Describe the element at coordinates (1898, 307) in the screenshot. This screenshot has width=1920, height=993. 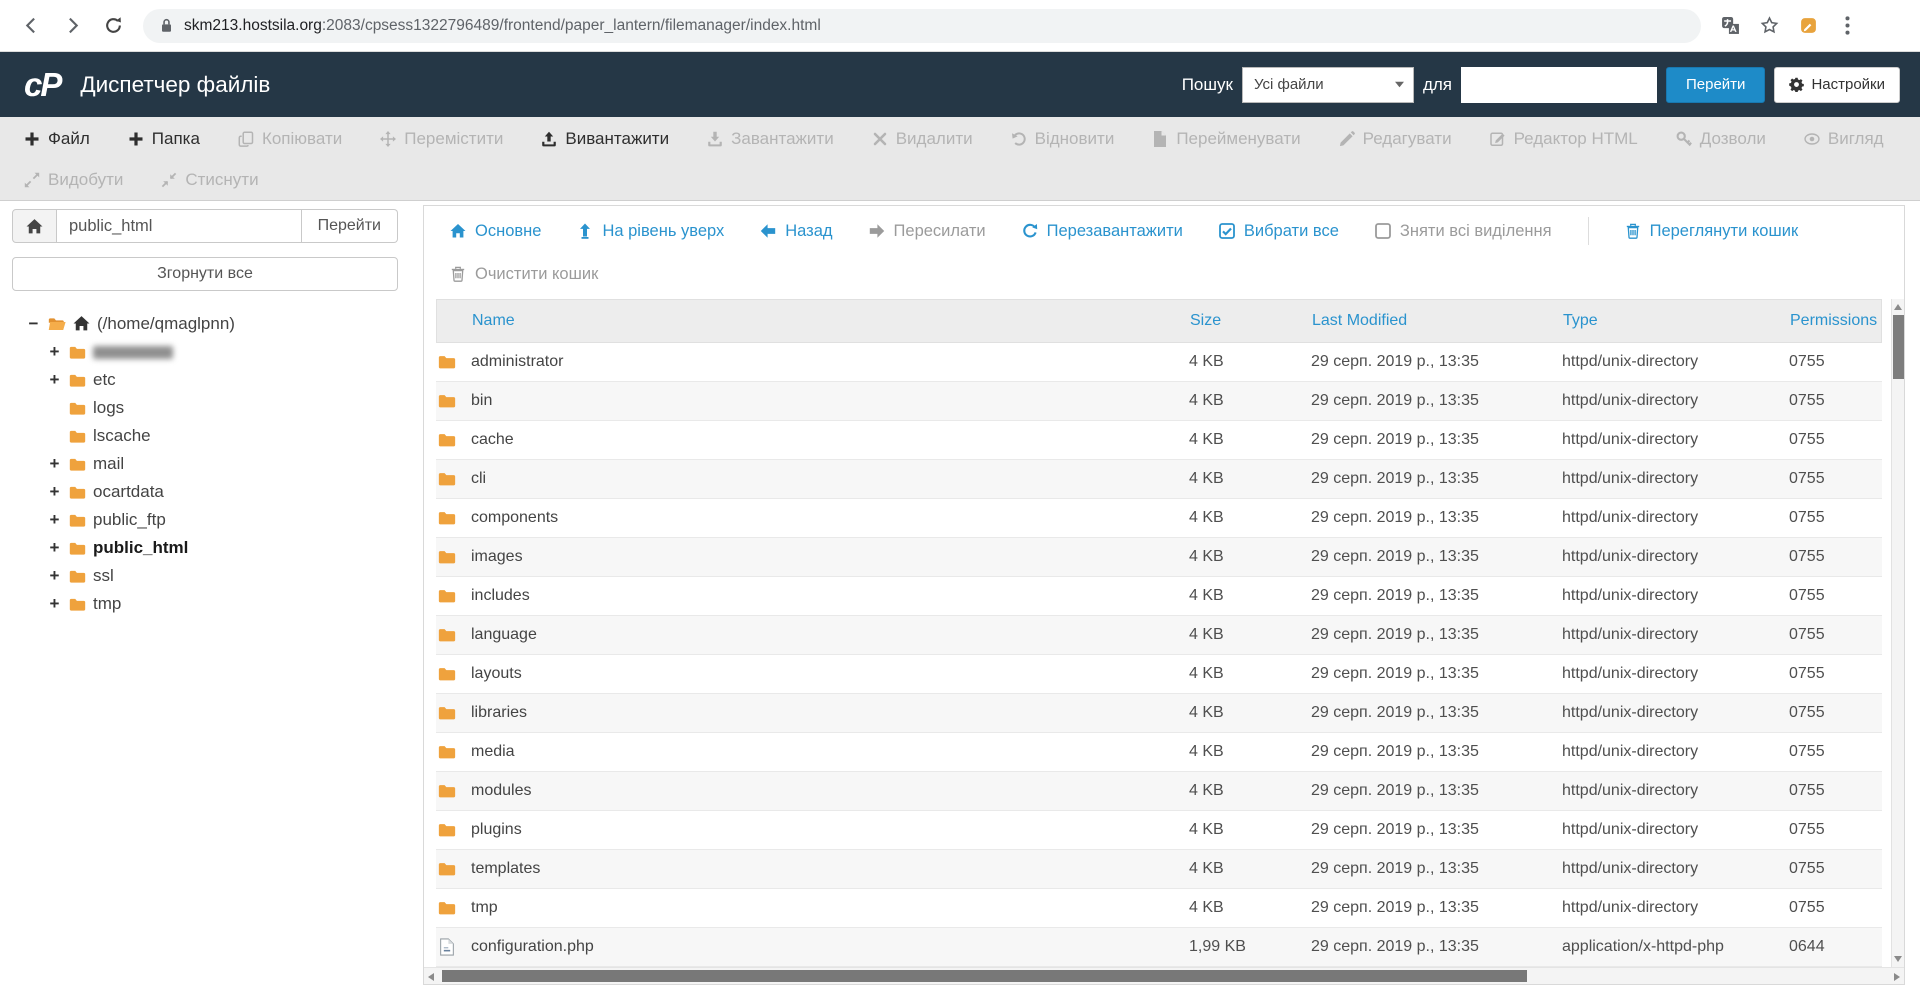
I see `scroll-up-arrow` at that location.